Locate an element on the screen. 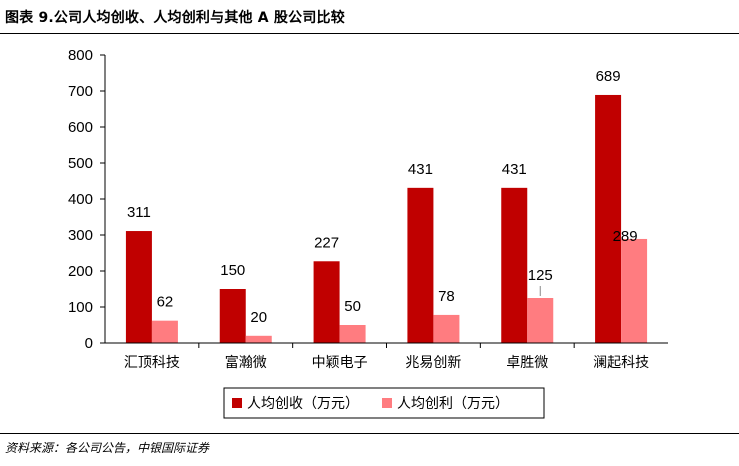  figure-title: 图表 9.公司人均创收、人均创利与其他 A 股公司比较 is located at coordinates (175, 18).